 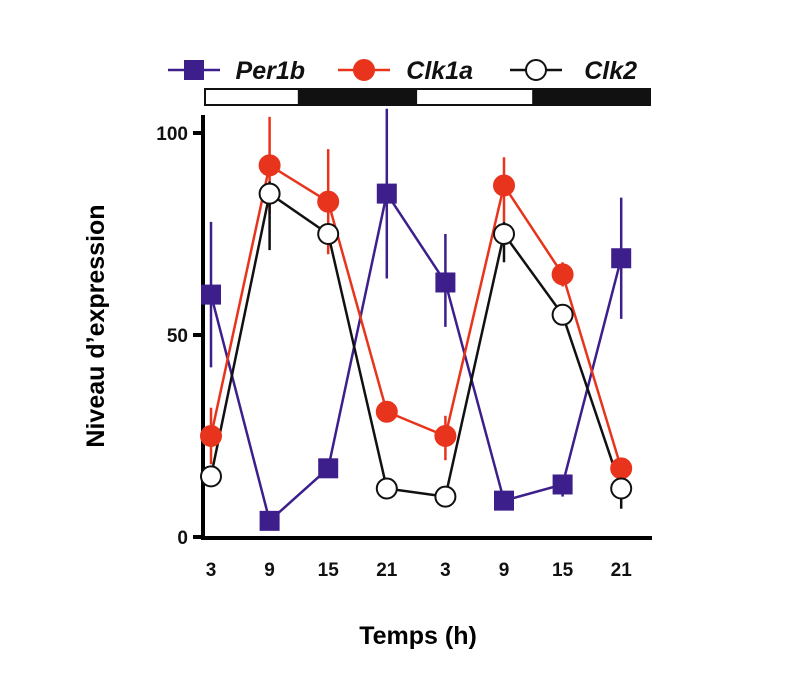 I want to click on y-tick-label: 100, so click(x=172, y=134).